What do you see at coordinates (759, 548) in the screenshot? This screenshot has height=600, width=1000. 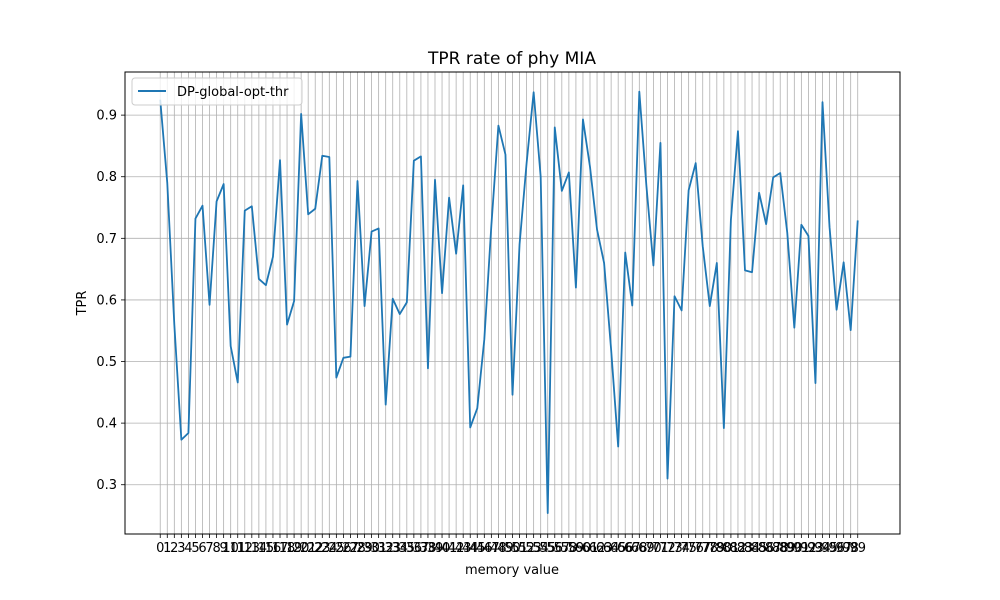 I see `x-tick-label: 85` at bounding box center [759, 548].